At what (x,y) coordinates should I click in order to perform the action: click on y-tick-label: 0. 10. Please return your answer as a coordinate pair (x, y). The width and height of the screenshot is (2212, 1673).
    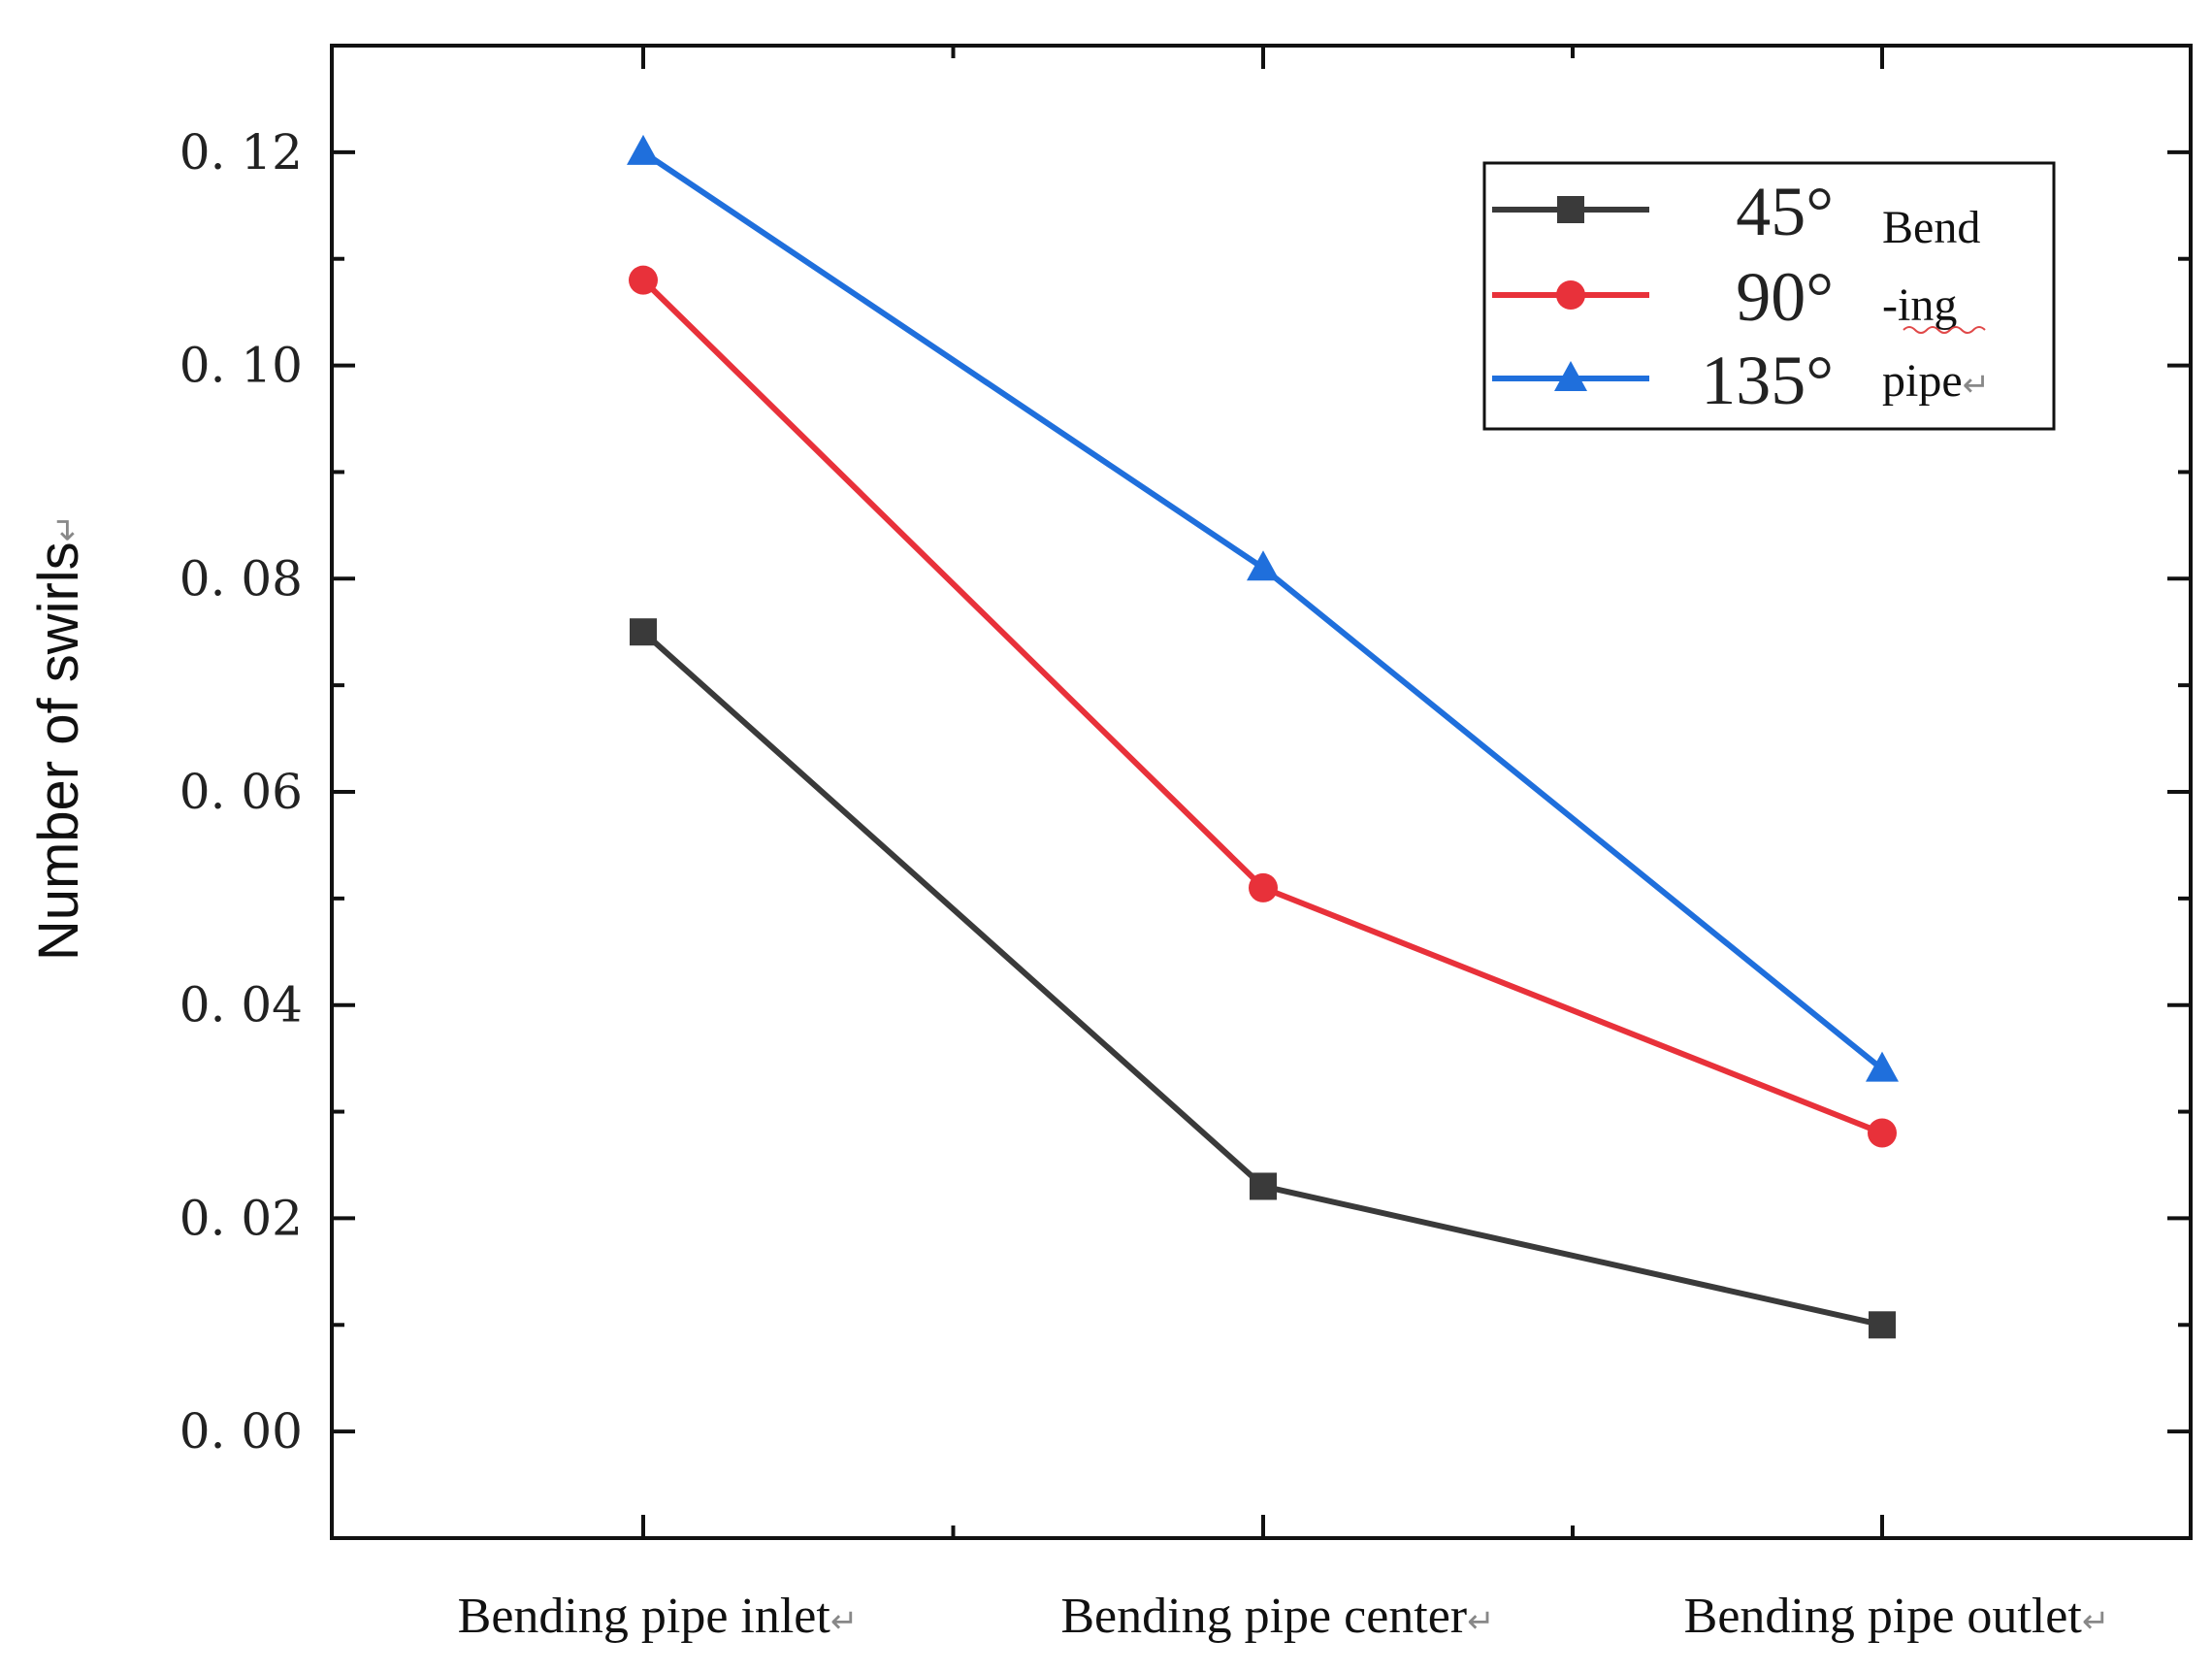
    Looking at the image, I should click on (241, 366).